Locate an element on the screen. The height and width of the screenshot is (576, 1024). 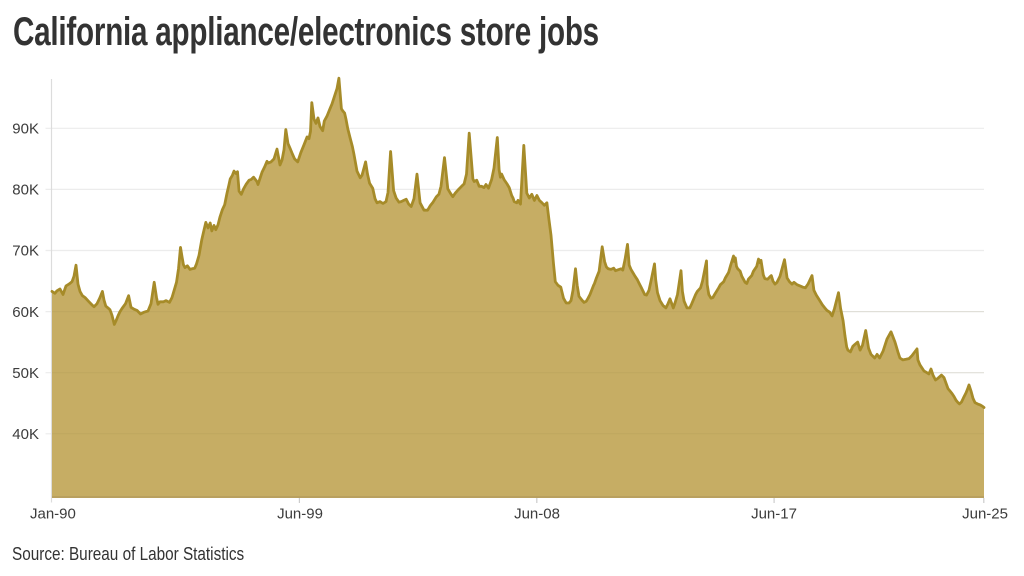
svg-text: Jun-99 is located at coordinates (300, 514).